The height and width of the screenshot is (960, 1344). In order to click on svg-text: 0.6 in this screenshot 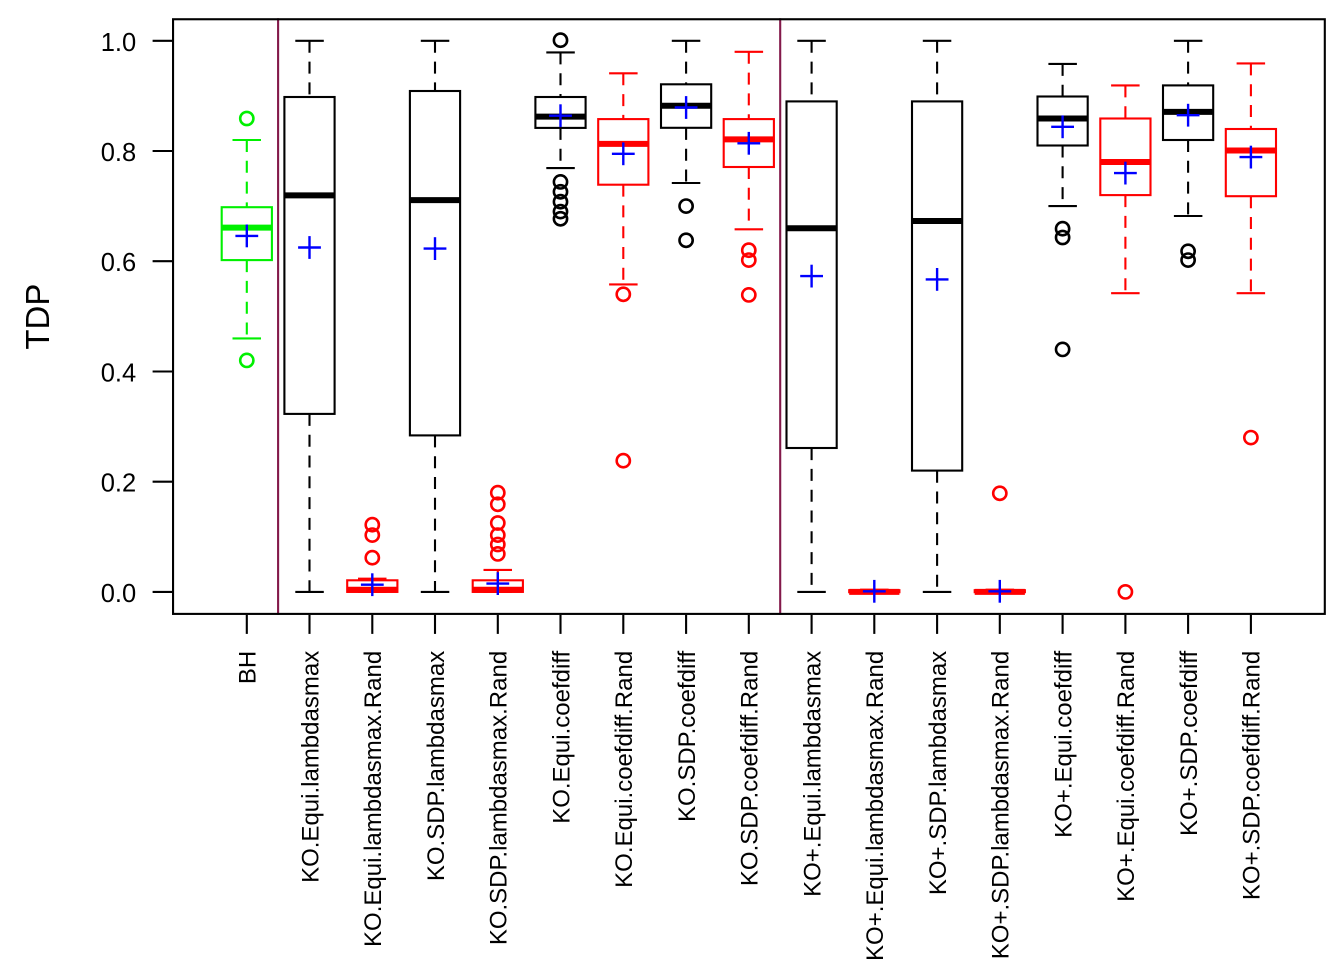, I will do `click(118, 263)`.